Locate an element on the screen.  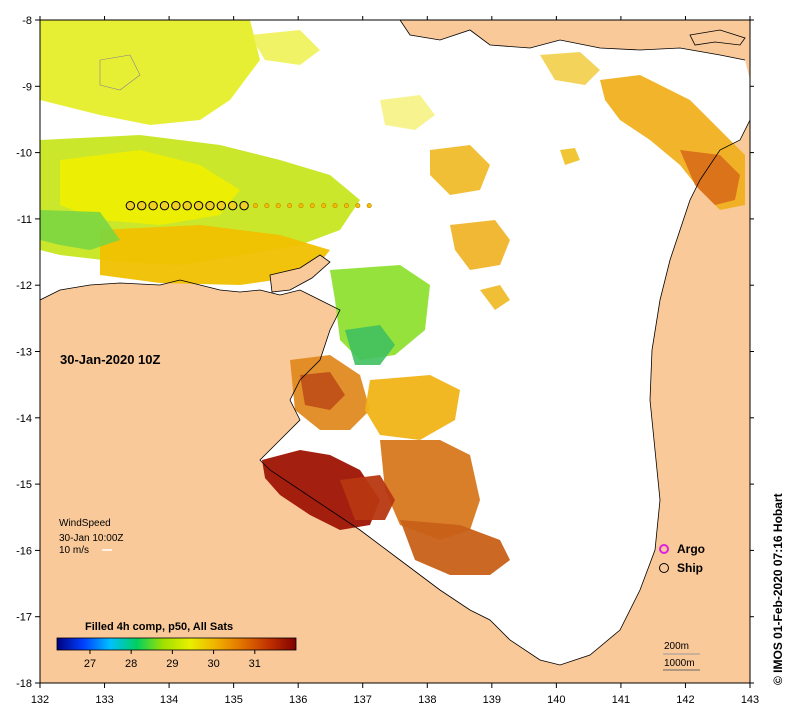
x-tick-label: 143 is located at coordinates (750, 700).